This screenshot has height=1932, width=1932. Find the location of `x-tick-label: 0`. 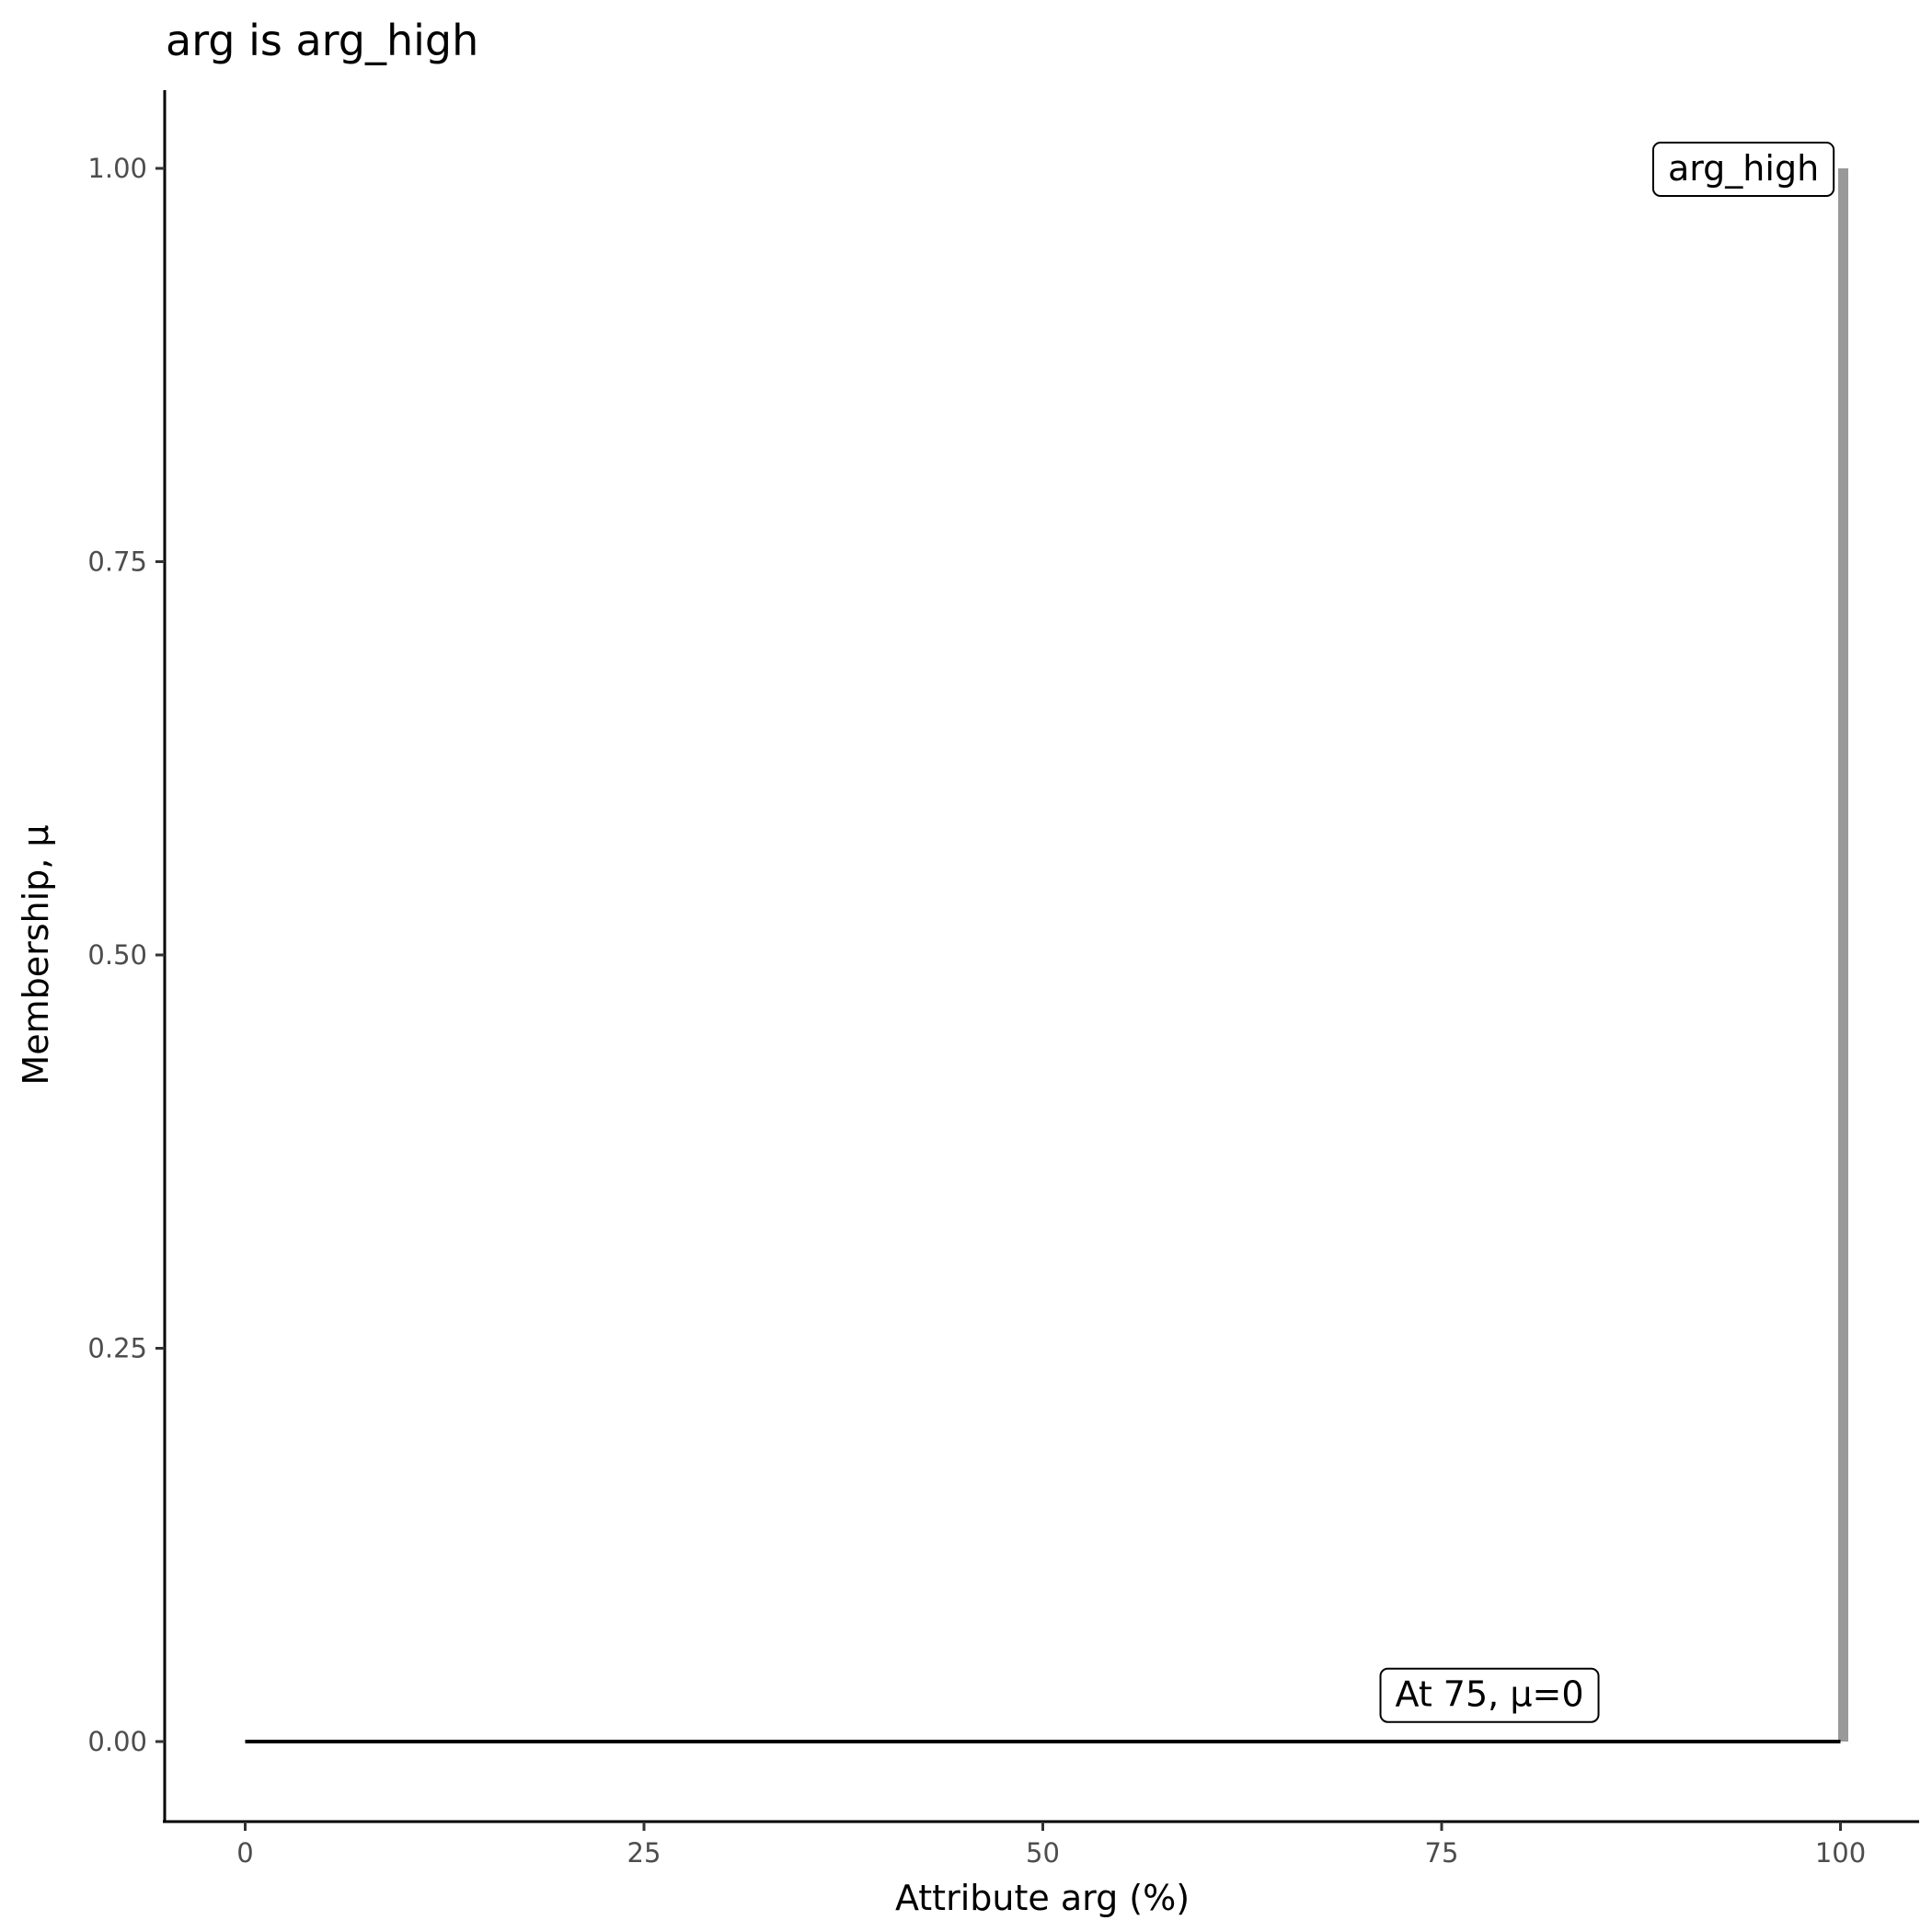

x-tick-label: 0 is located at coordinates (244, 1853).